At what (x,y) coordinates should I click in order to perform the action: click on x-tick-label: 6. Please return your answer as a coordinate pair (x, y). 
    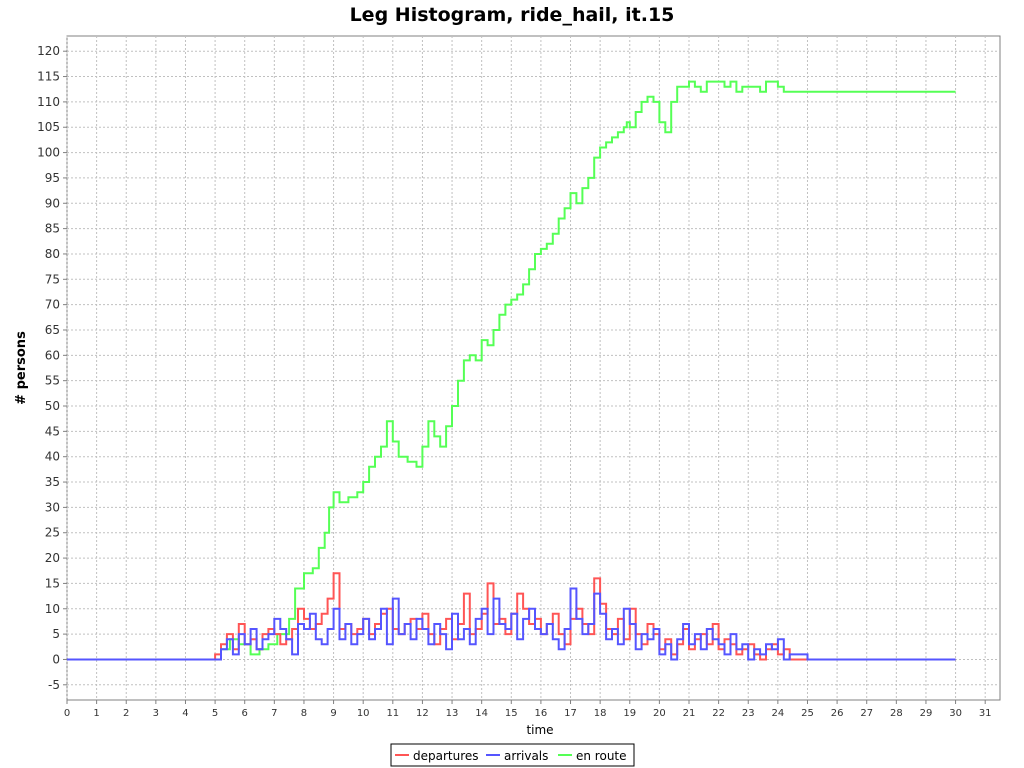
    Looking at the image, I should click on (245, 713).